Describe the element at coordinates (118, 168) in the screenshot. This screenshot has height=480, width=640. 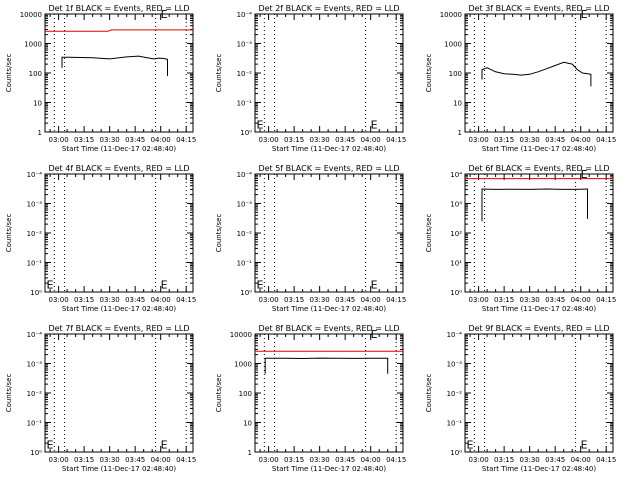
I see `panel-title: Det 4f BLACK = Events, RED = LLD` at that location.